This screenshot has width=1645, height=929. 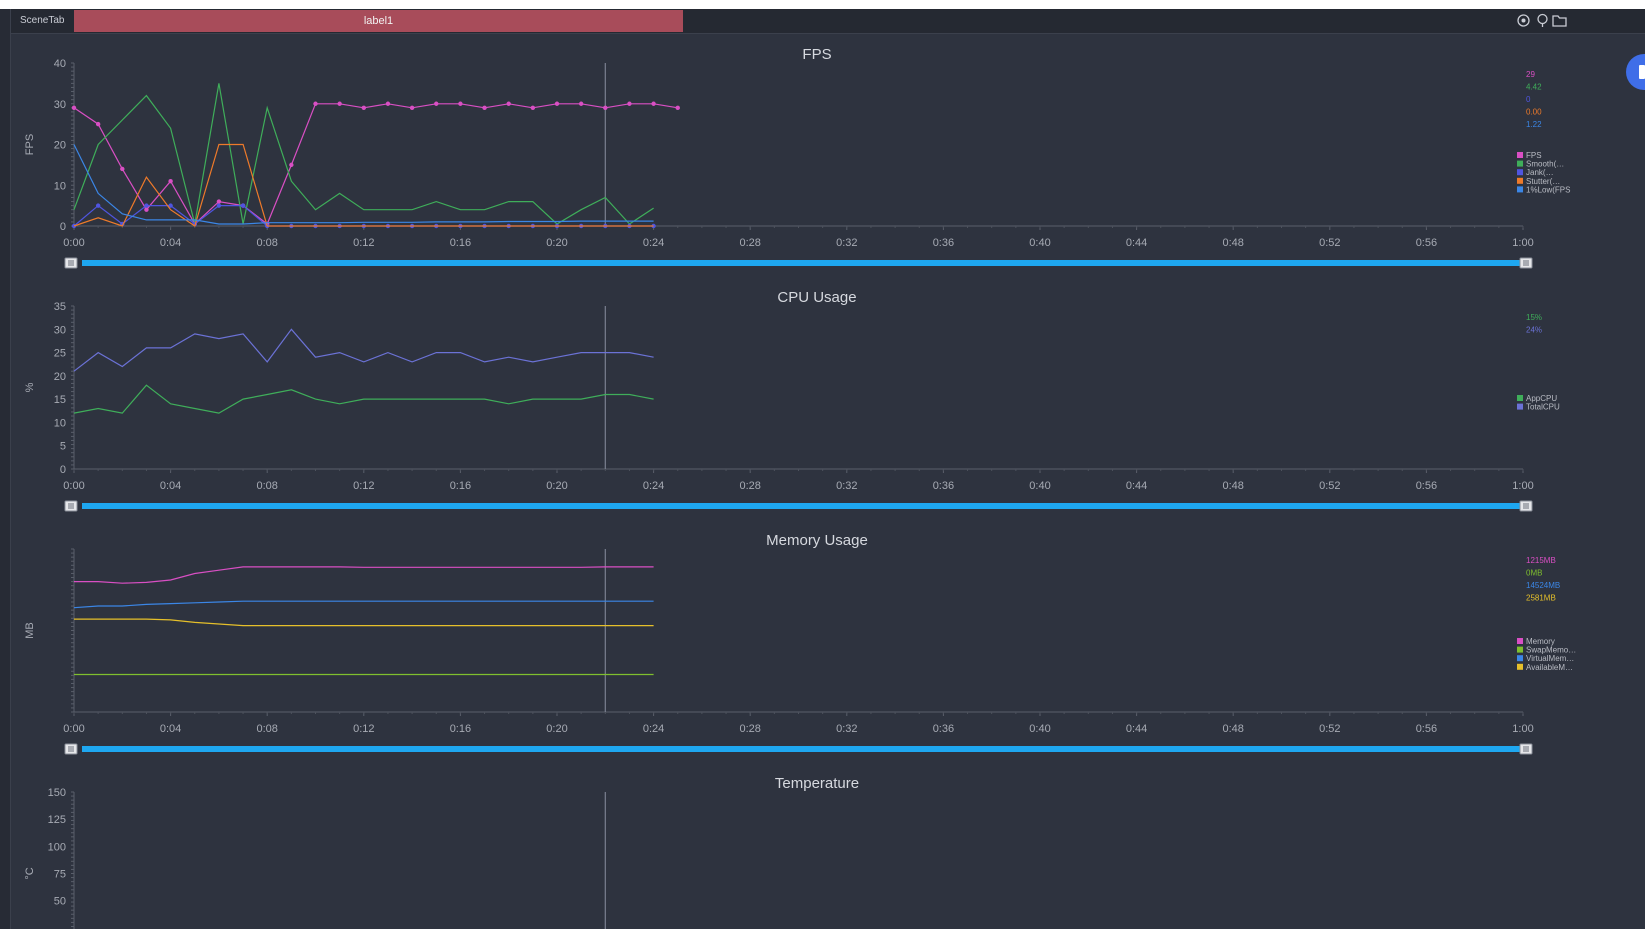 I want to click on lightbulb-icon, so click(x=1542, y=20).